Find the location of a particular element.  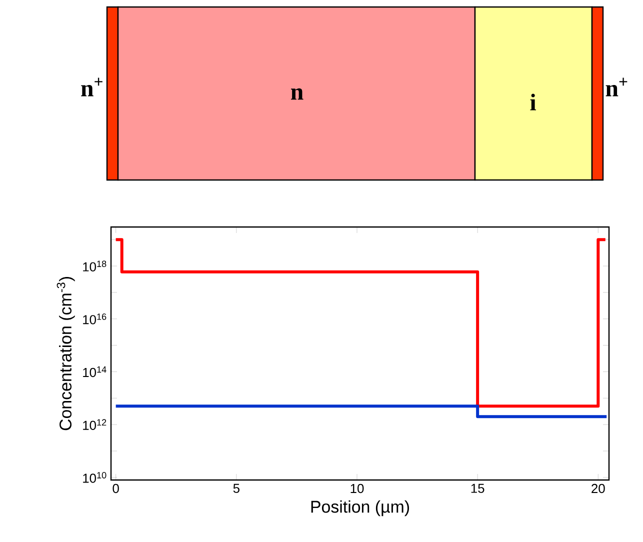

y-tick-label: 10$^{14}$ is located at coordinates (94, 372).